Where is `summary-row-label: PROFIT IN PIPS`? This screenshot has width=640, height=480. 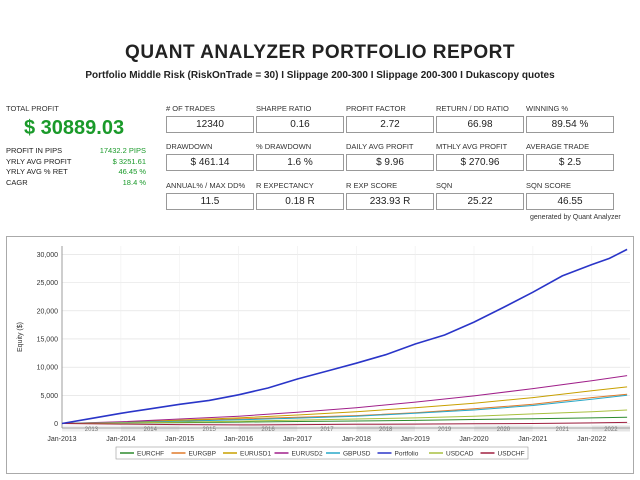 summary-row-label: PROFIT IN PIPS is located at coordinates (34, 150).